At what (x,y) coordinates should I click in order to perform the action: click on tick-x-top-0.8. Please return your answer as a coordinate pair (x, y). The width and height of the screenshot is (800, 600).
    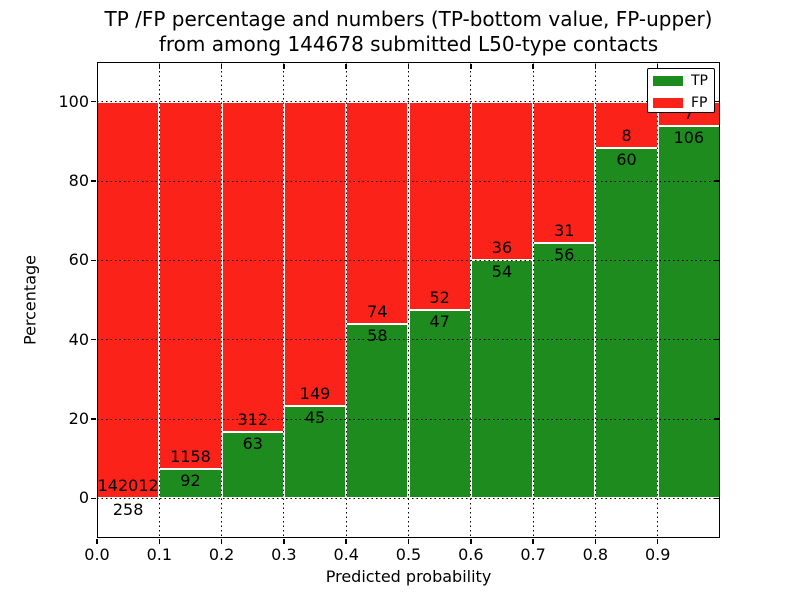
    Looking at the image, I should click on (595, 66).